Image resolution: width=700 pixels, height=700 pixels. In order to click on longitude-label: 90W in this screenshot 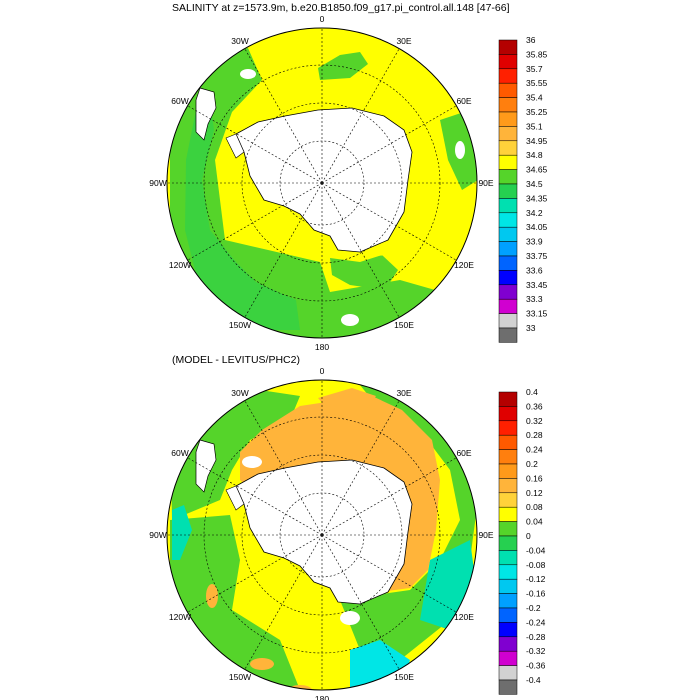, I will do `click(157, 535)`.